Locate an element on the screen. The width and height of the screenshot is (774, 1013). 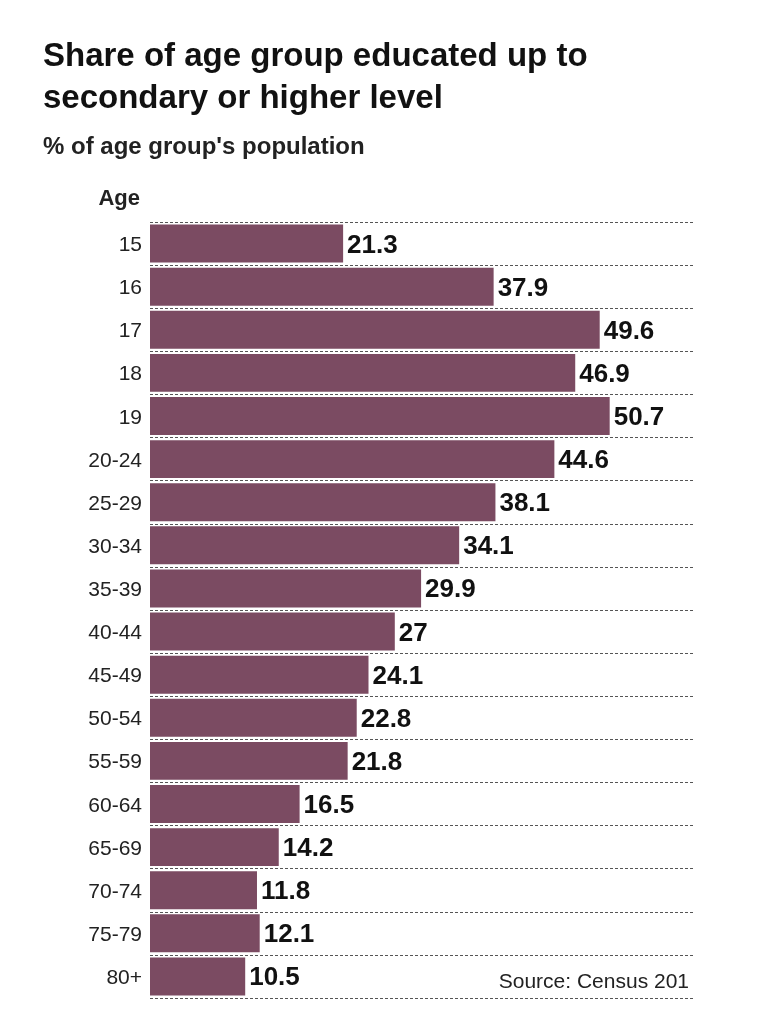
y-tick-label: 18 is located at coordinates (130, 373).